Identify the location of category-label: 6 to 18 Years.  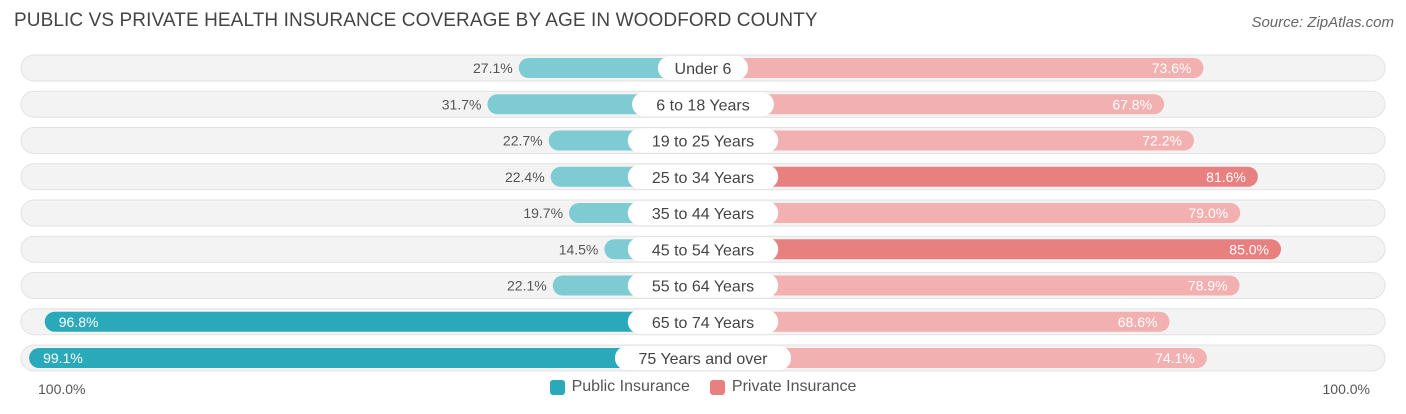
(702, 105).